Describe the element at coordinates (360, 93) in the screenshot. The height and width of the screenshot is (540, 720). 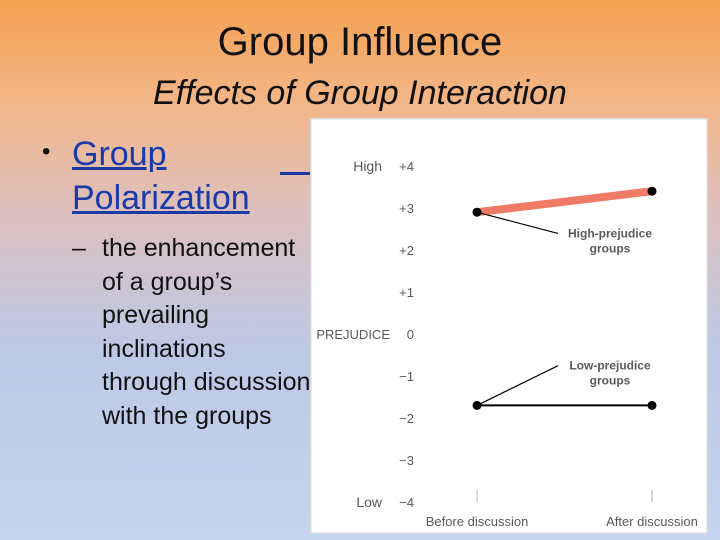
I see `slide-subtitle: Effects of Group Interaction` at that location.